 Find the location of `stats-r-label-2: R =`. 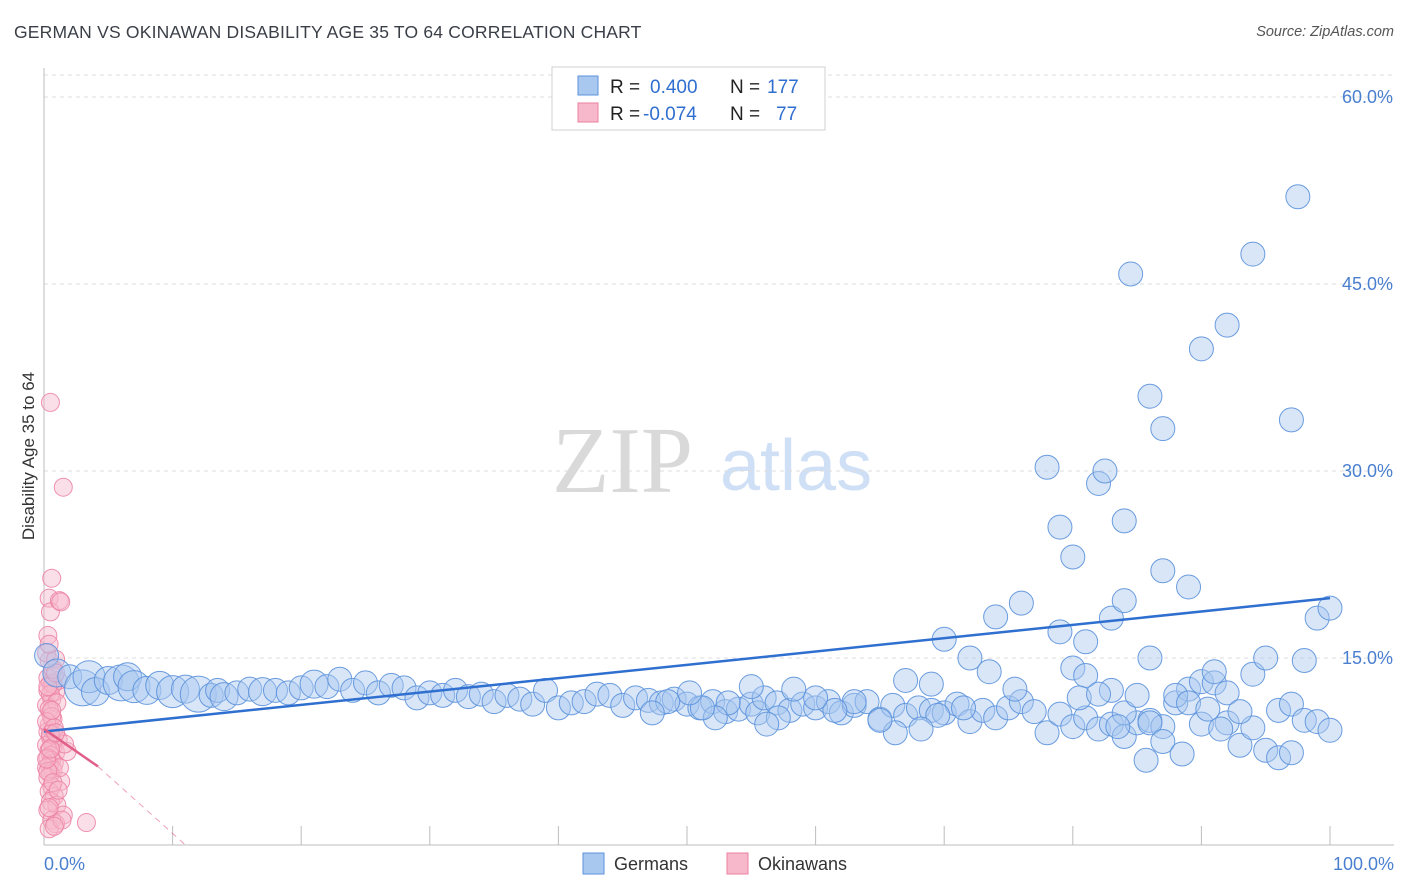

stats-r-label-2: R = is located at coordinates (625, 114).